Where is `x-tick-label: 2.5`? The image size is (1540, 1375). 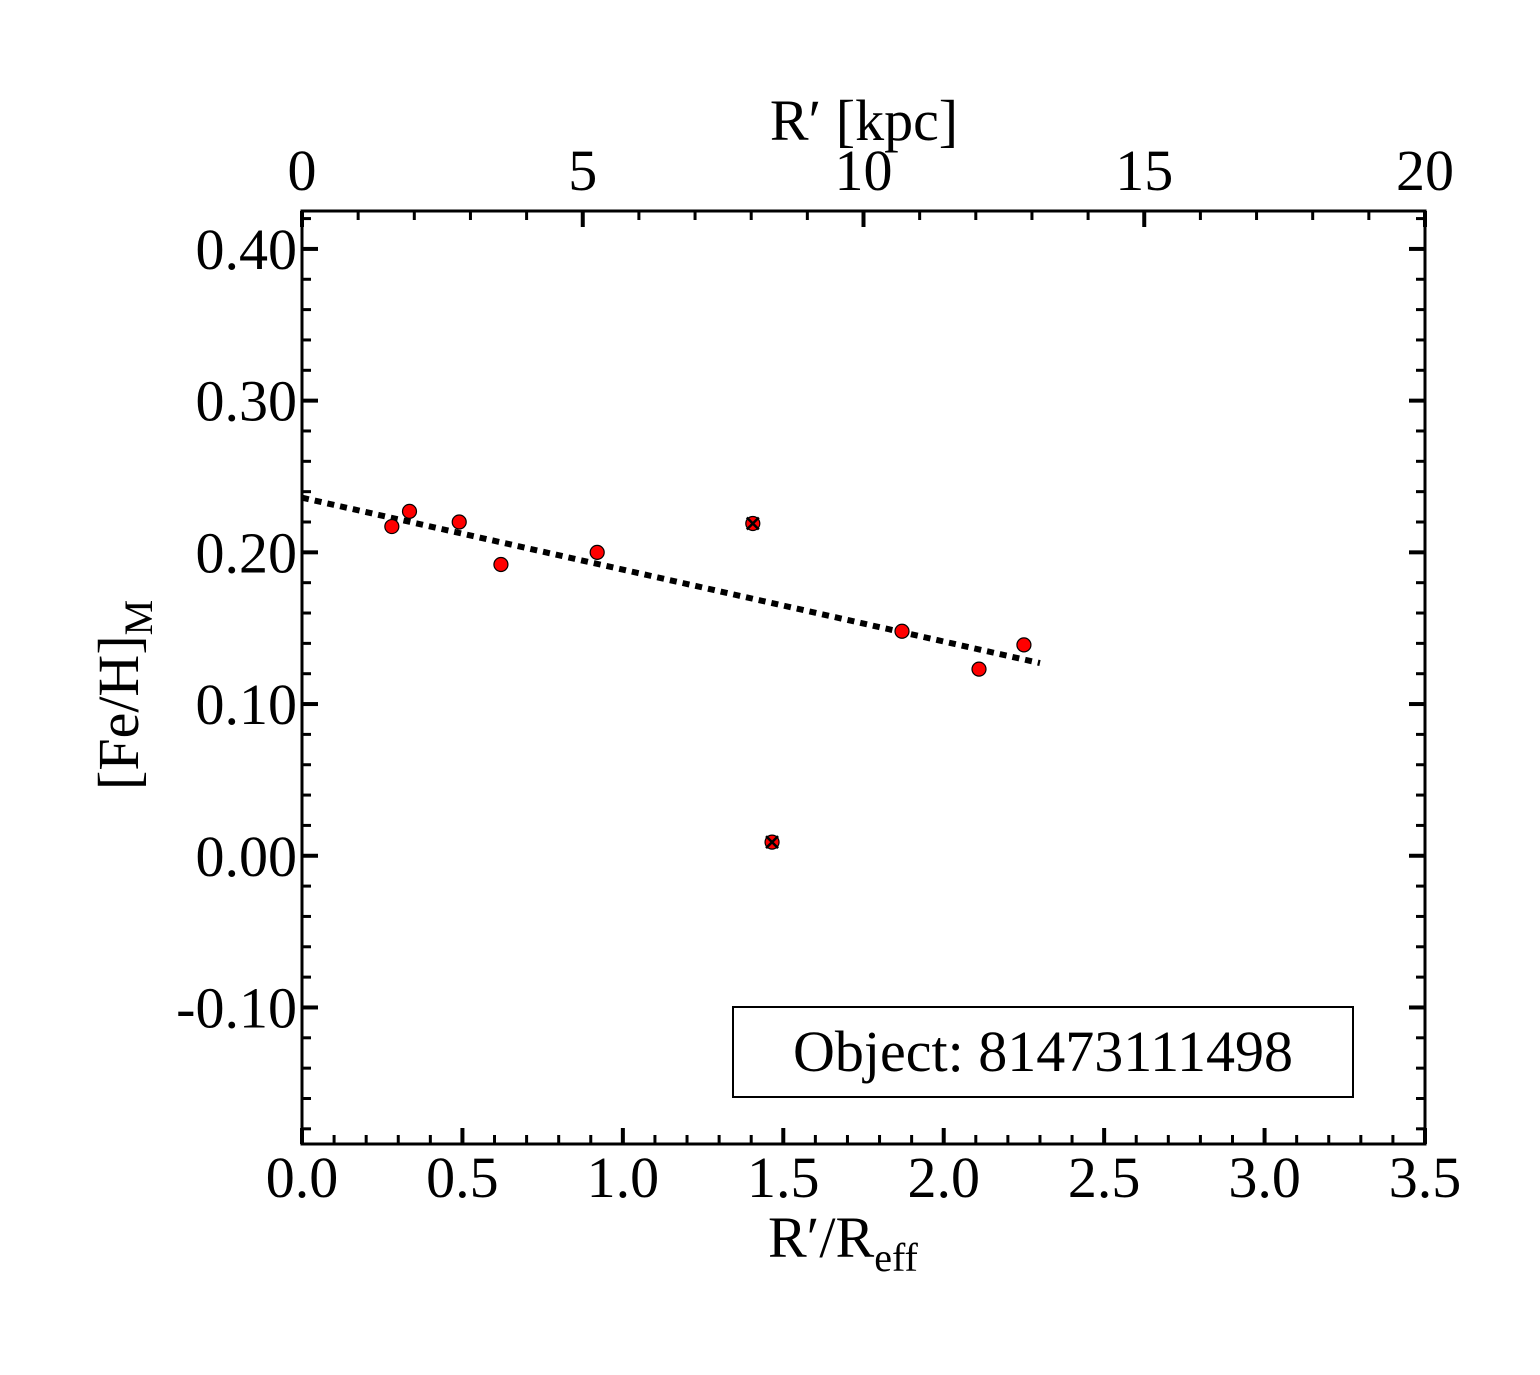
x-tick-label: 2.5 is located at coordinates (1104, 1177).